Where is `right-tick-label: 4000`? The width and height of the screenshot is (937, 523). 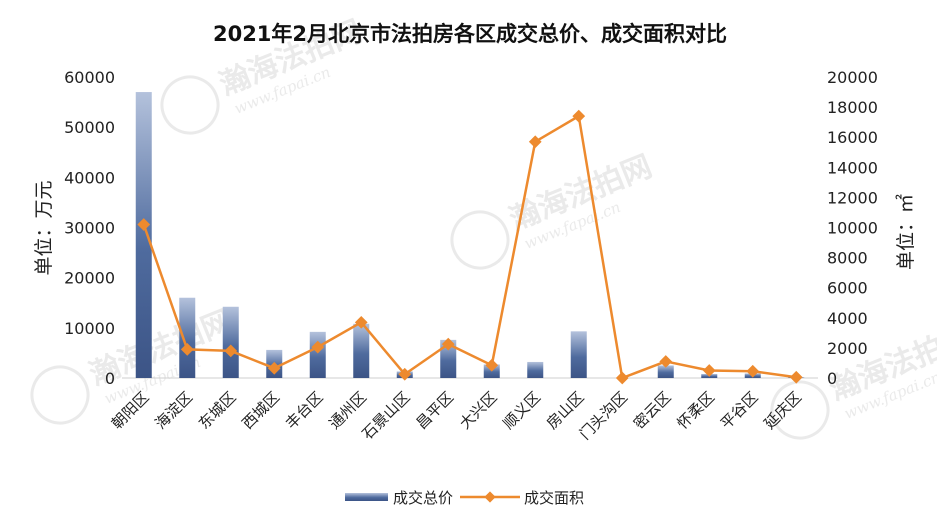
right-tick-label: 4000 is located at coordinates (847, 318).